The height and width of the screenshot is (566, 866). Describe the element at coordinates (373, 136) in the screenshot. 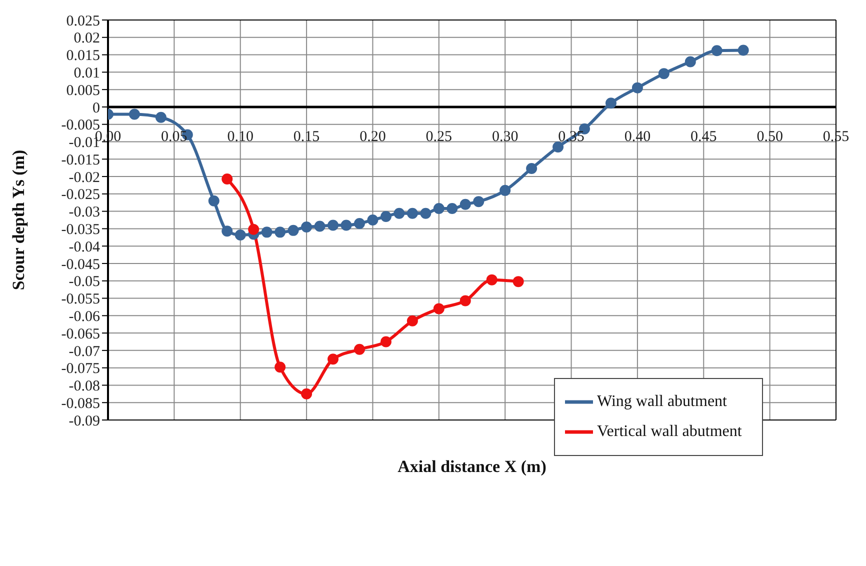

I see `x-tick-label: 0.20` at that location.